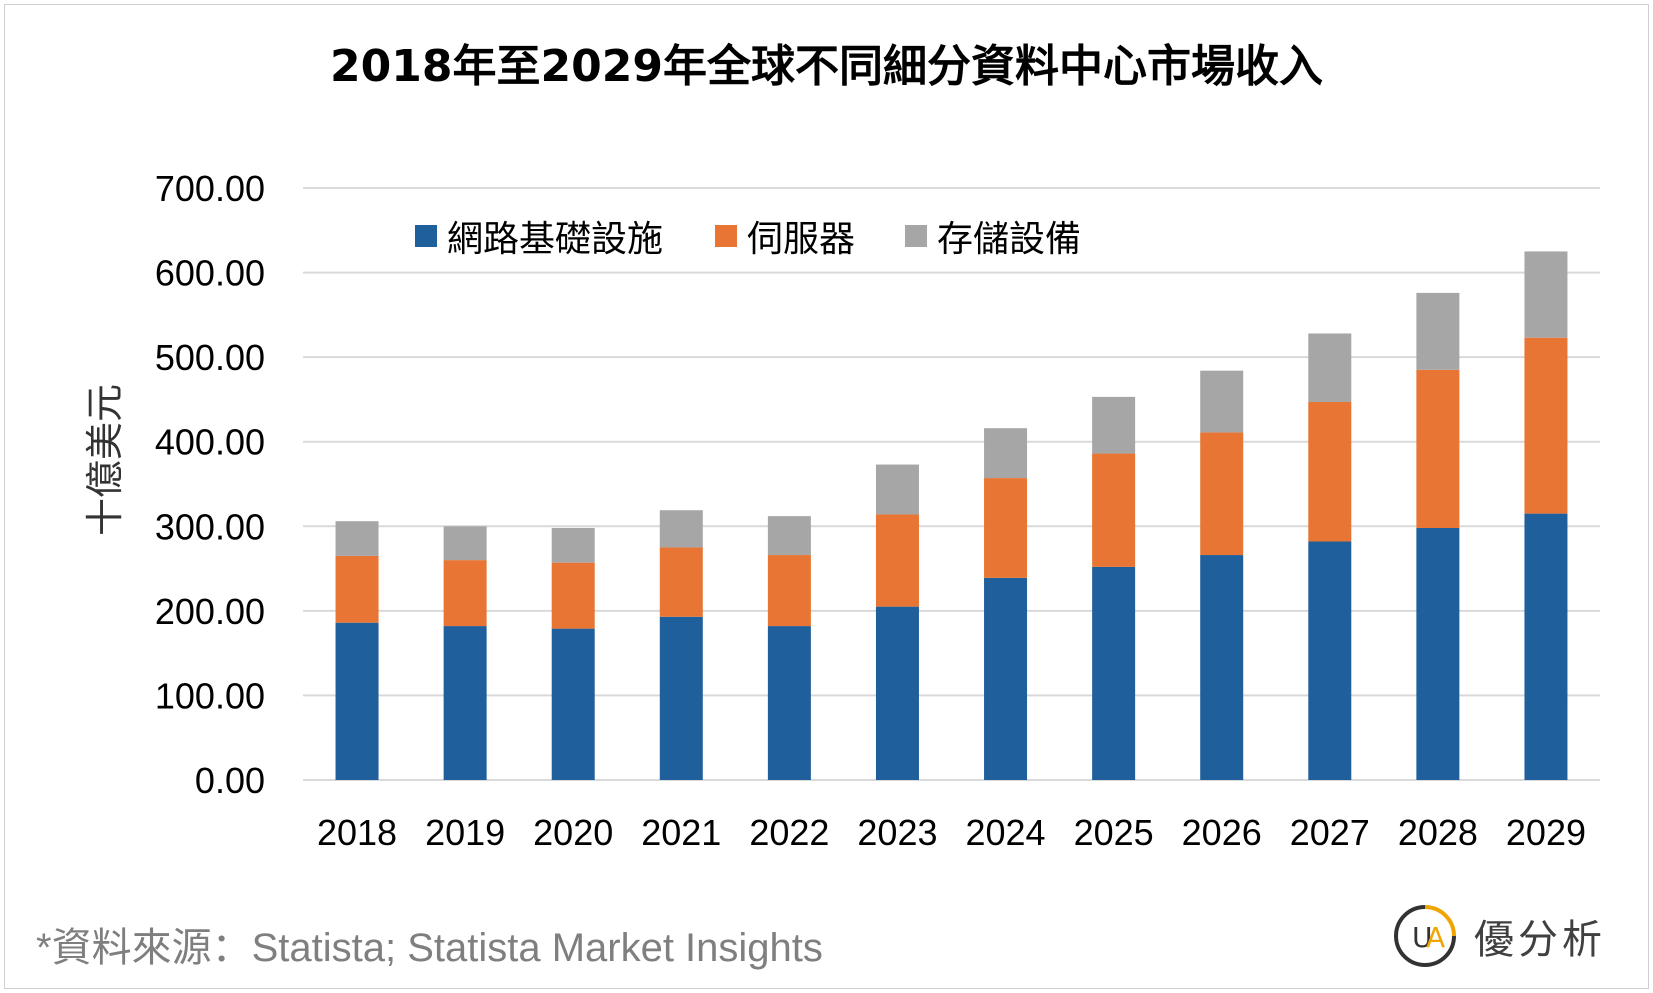  Describe the element at coordinates (357, 832) in the screenshot. I see `x-tick-label: 2018` at that location.